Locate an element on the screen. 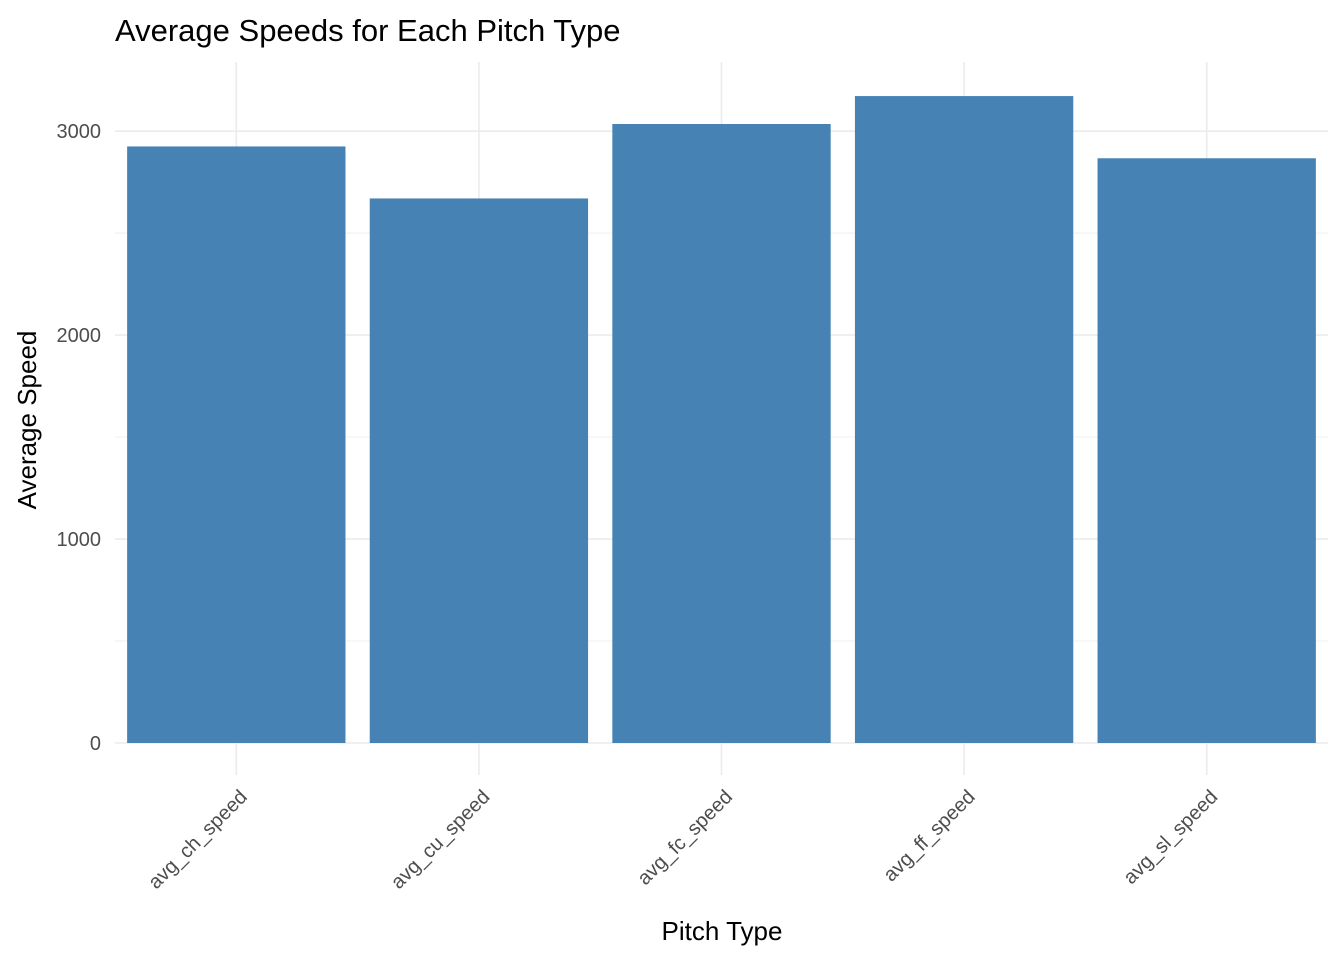  x-axis-title: Pitch Type is located at coordinates (722, 931).